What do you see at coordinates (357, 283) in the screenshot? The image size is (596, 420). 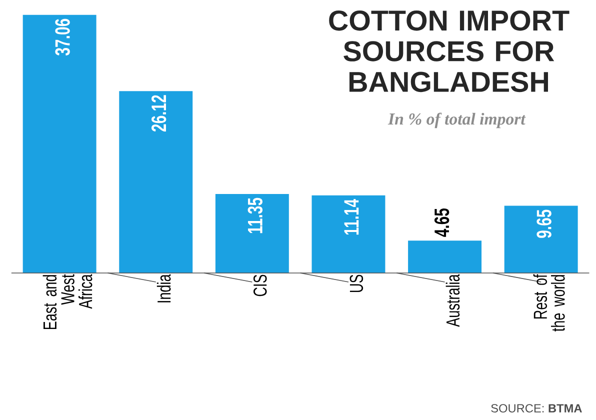 I see `x-tick-label: US` at bounding box center [357, 283].